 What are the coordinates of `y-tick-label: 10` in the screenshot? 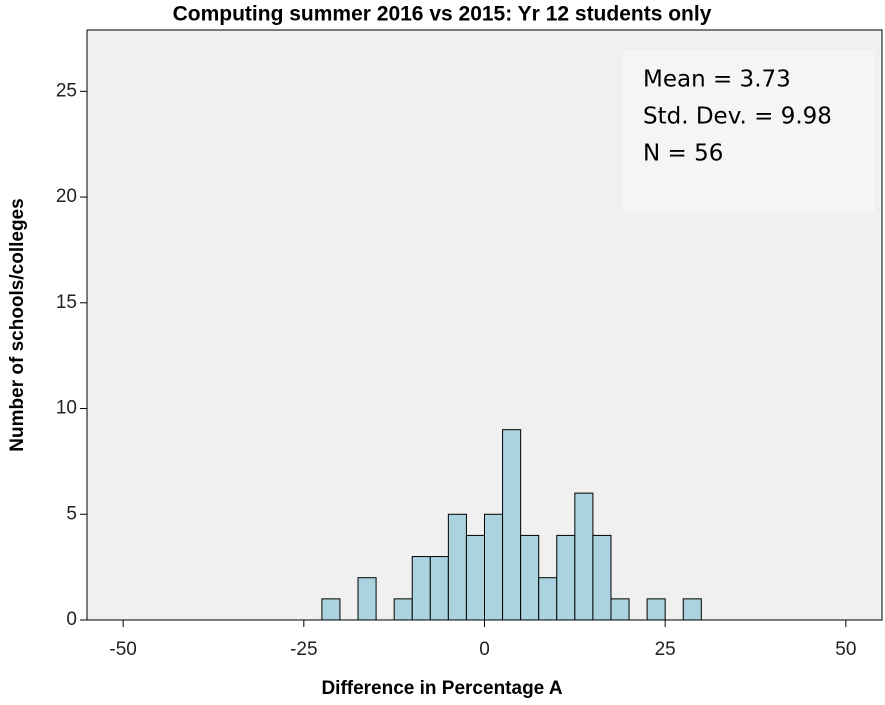 It's located at (66, 408).